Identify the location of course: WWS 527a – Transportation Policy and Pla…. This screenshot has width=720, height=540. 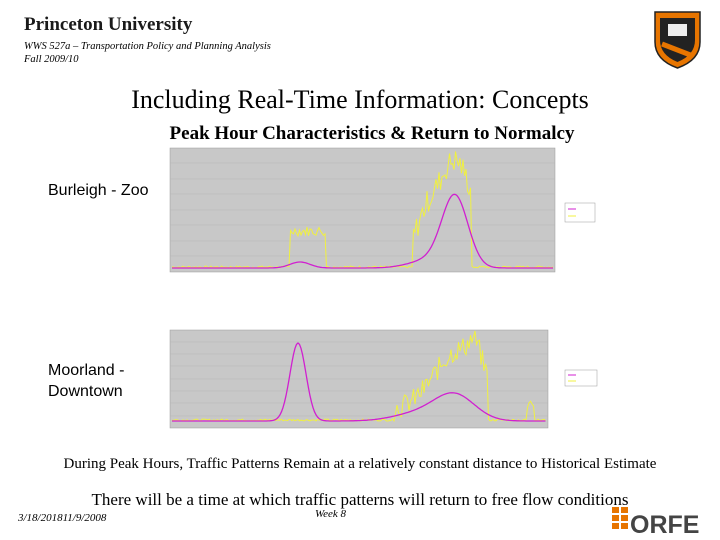
(147, 46).